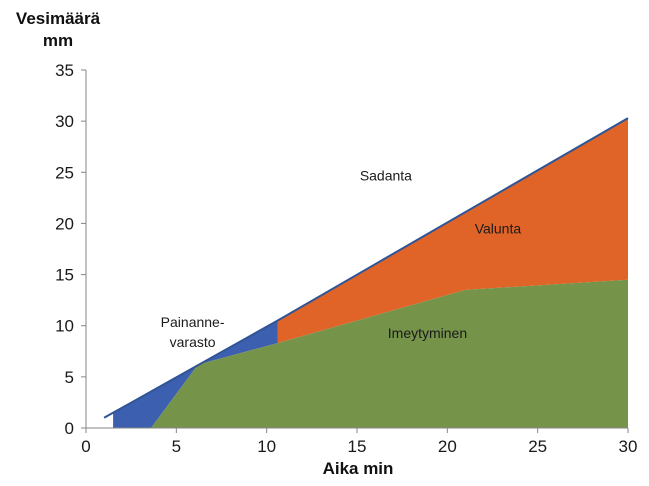 This screenshot has height=486, width=649. Describe the element at coordinates (176, 446) in the screenshot. I see `x-tick-label: 5` at that location.